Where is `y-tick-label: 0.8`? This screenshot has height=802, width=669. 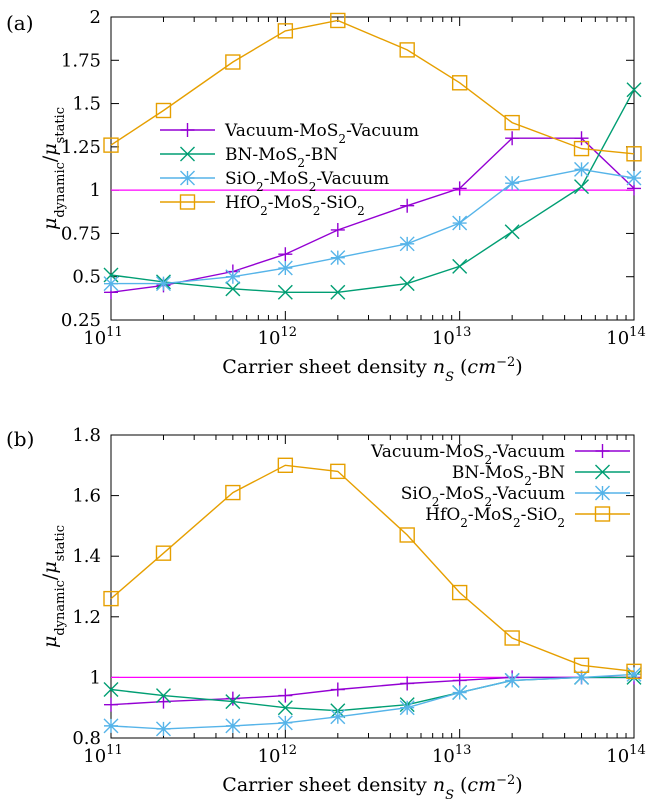 y-tick-label: 0.8 is located at coordinates (86, 738).